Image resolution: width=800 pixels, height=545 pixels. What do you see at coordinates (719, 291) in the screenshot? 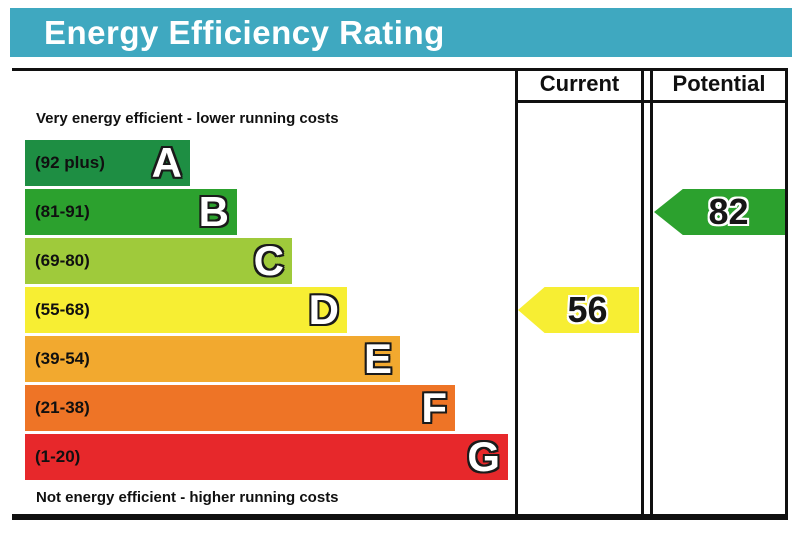
I see `potential-column-box` at bounding box center [719, 291].